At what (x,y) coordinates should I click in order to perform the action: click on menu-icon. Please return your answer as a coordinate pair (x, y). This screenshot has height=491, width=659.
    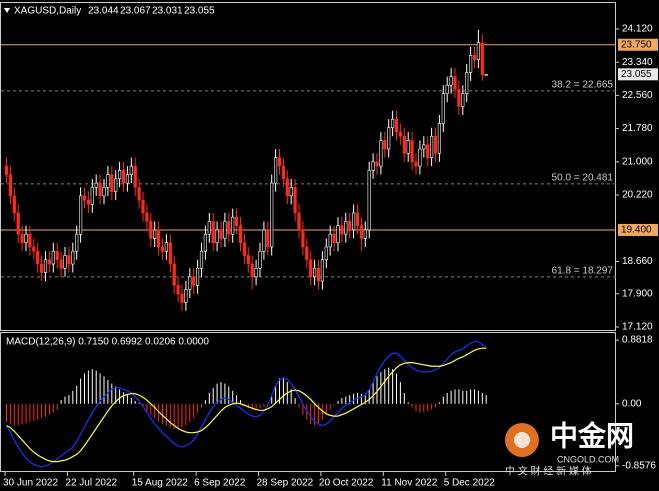
    Looking at the image, I should click on (7, 10).